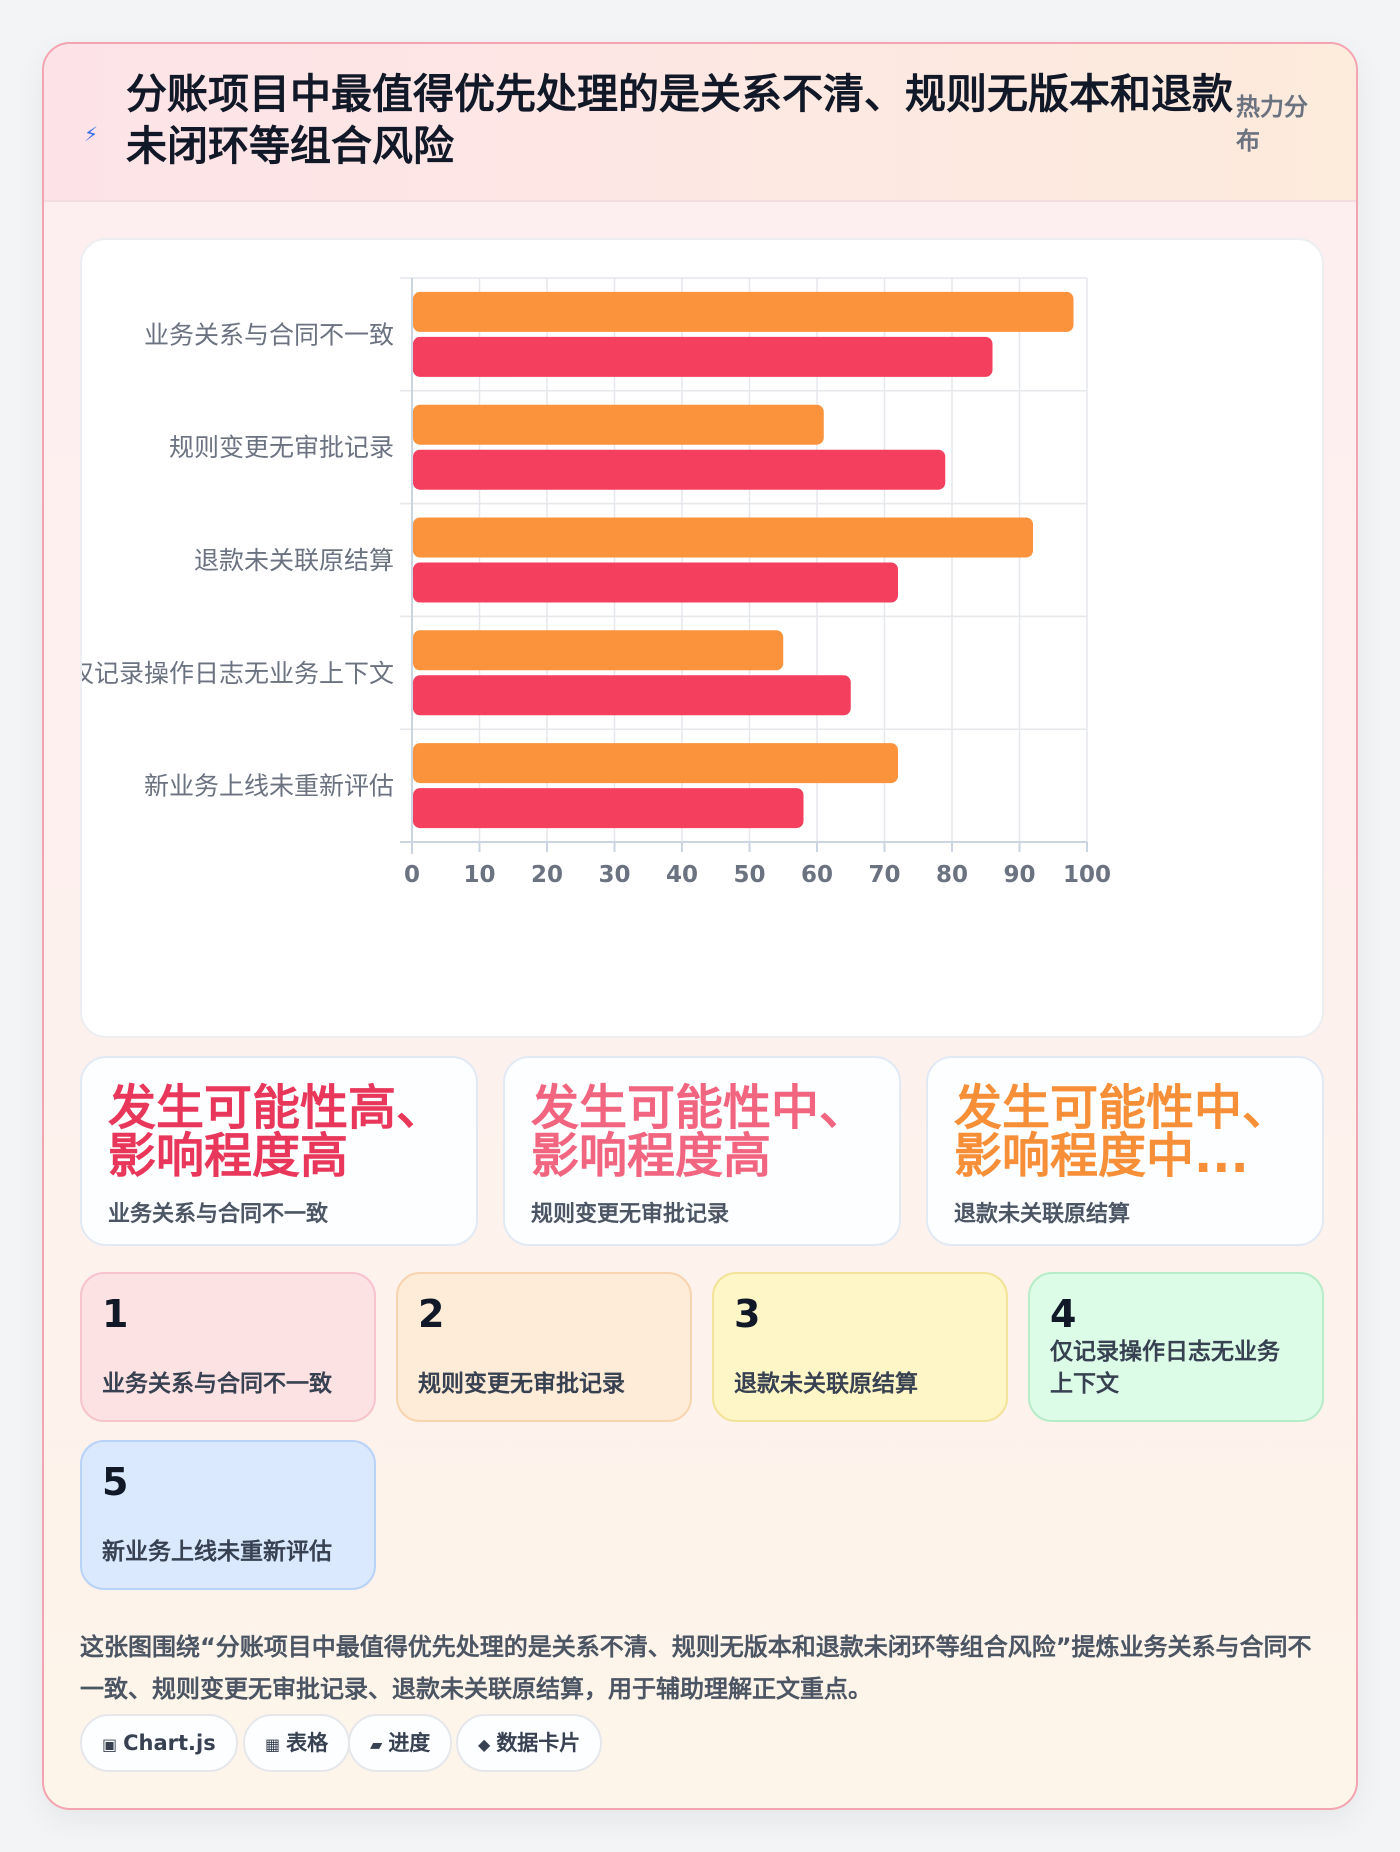 The height and width of the screenshot is (1852, 1400). I want to click on rank-card-2: 2 规则变更无审批记录, so click(544, 1347).